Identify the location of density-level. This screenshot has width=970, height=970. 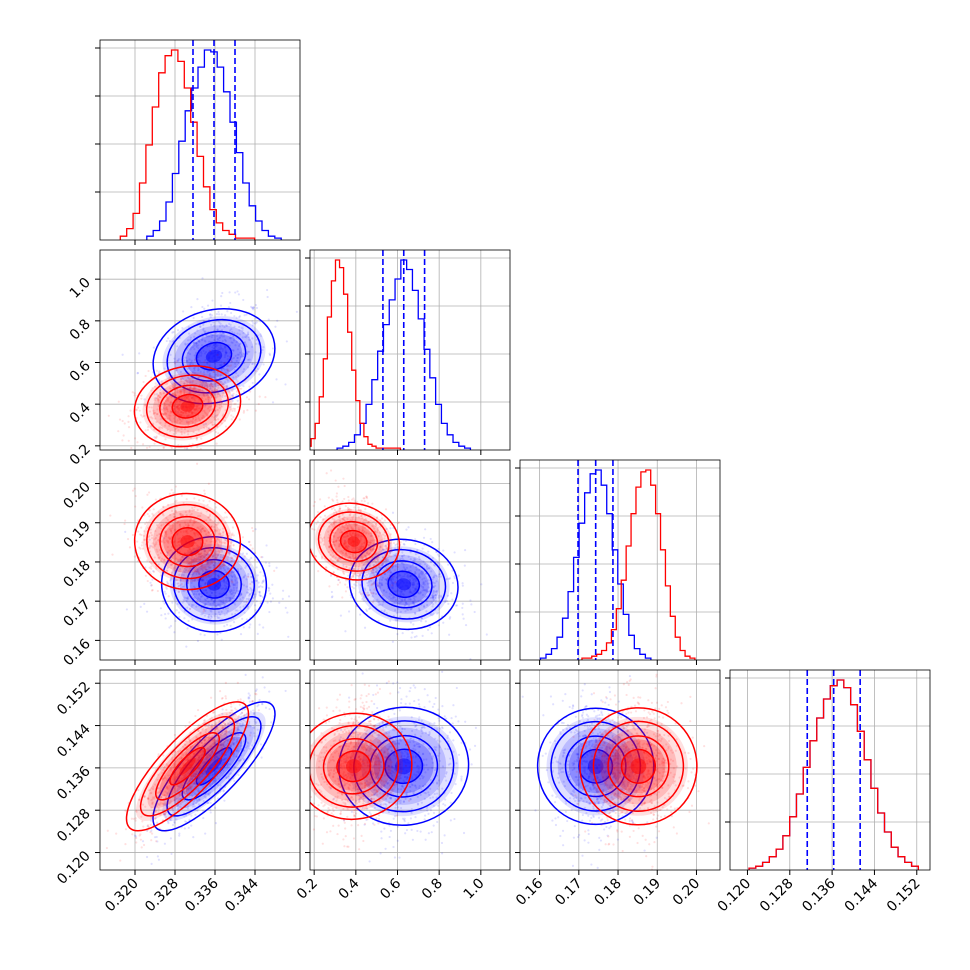
(404, 584).